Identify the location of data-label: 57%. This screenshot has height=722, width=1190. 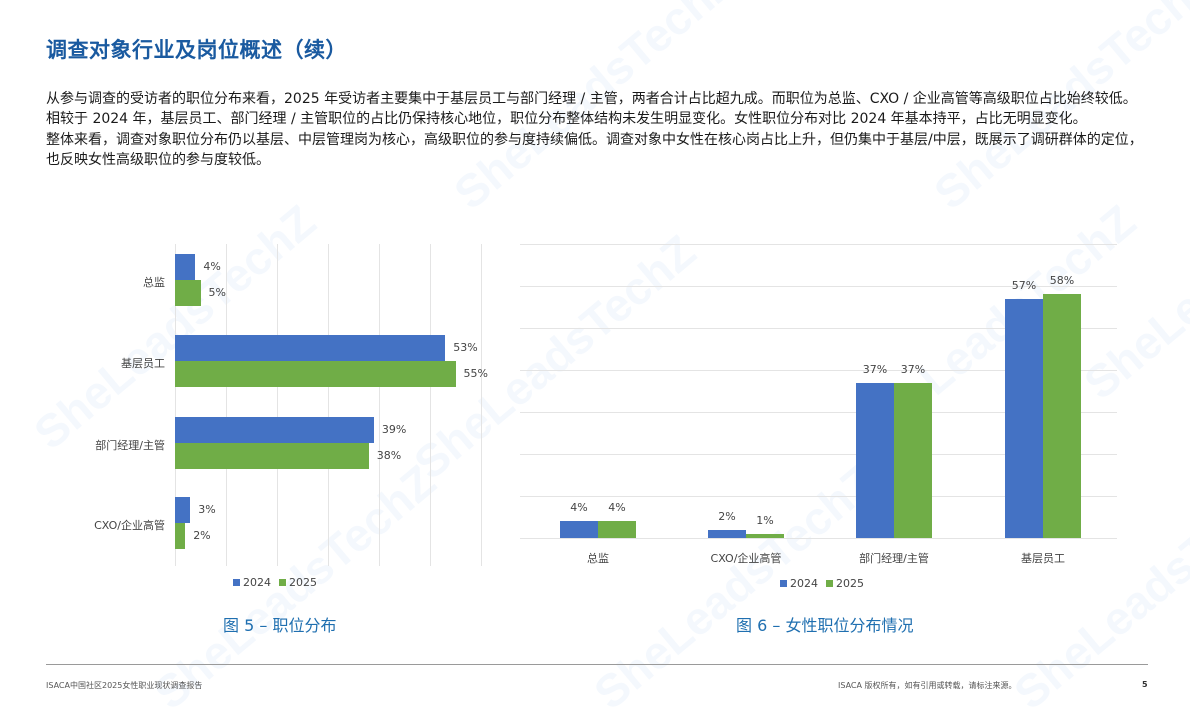
(1024, 285).